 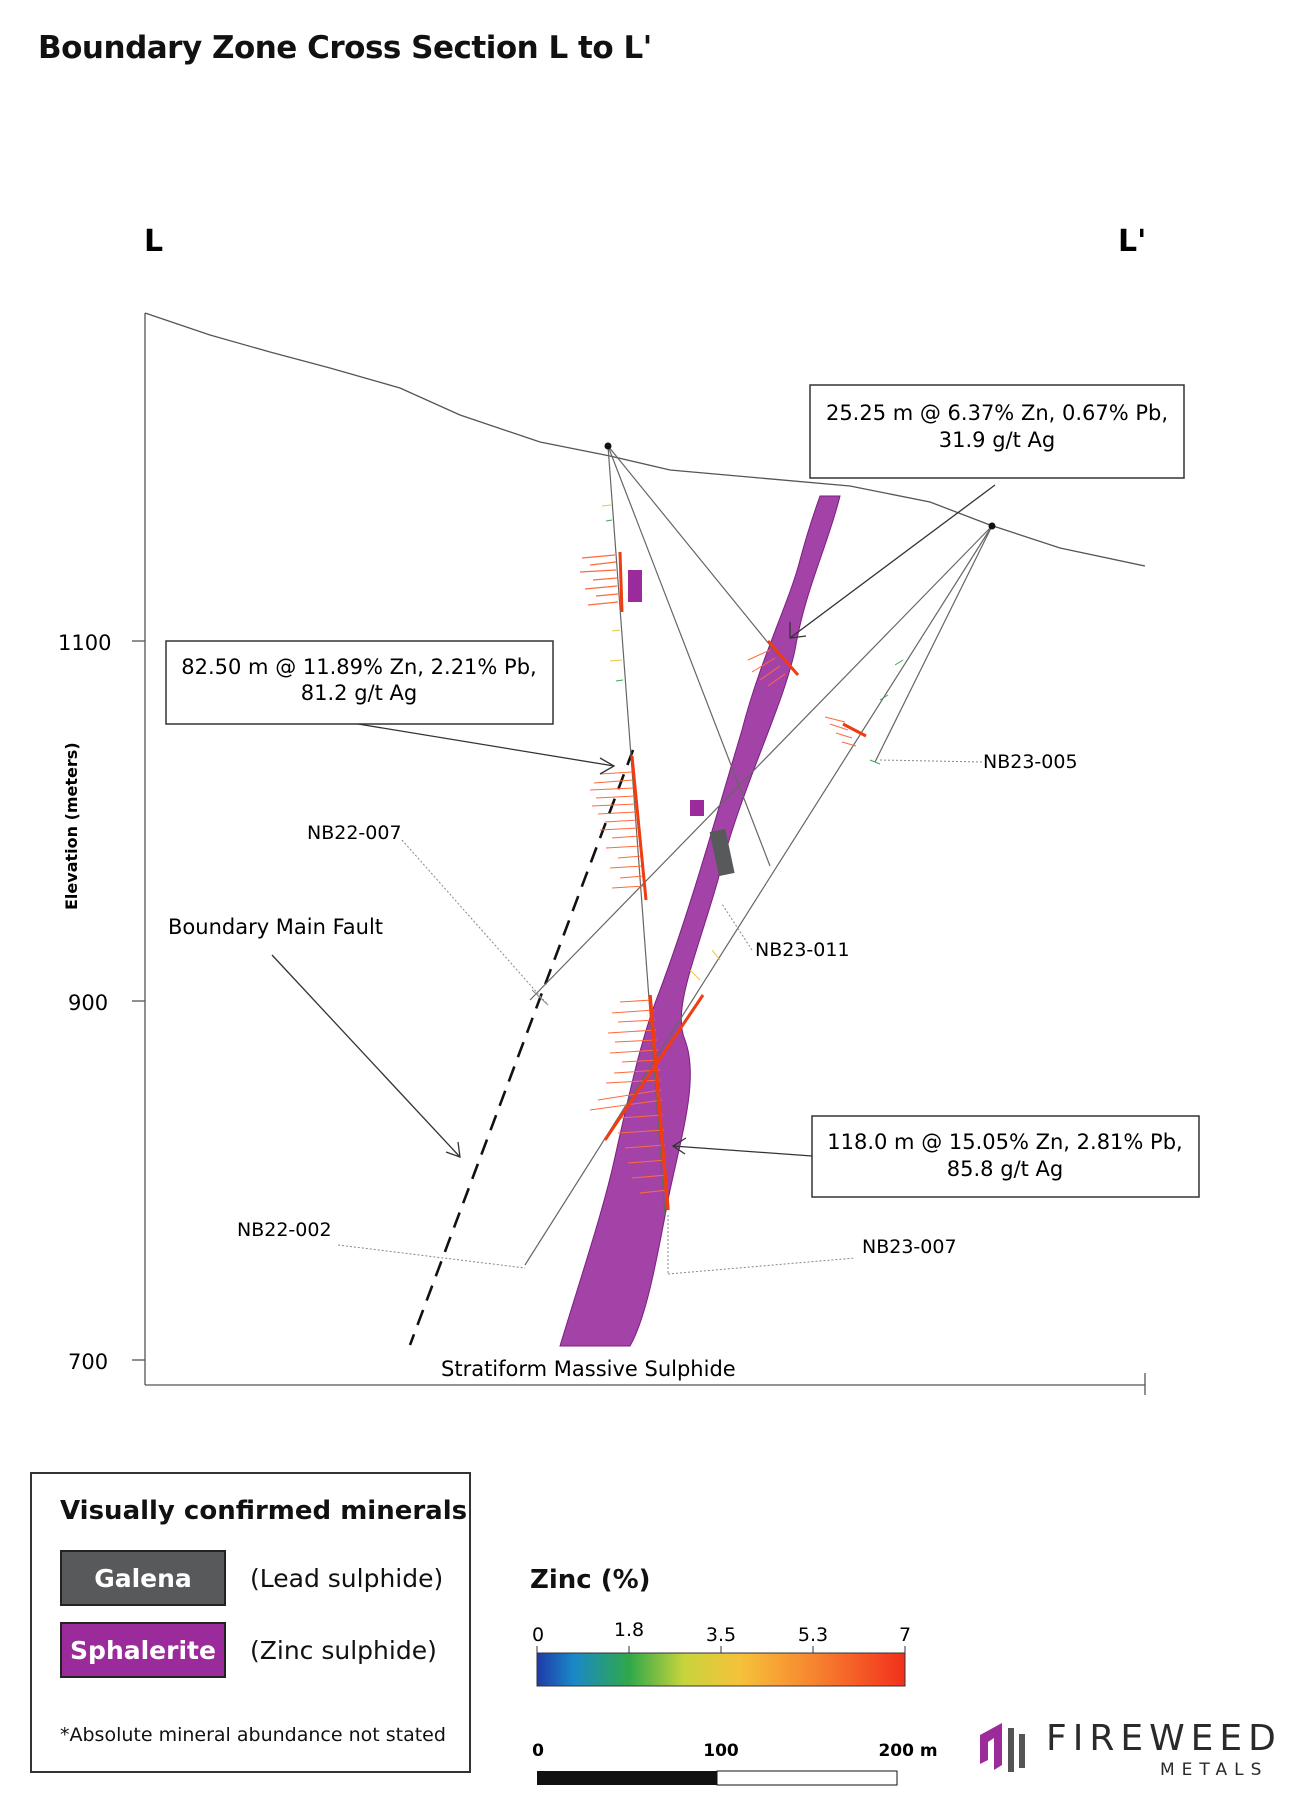 I want to click on assay-histograms, so click(x=741, y=857).